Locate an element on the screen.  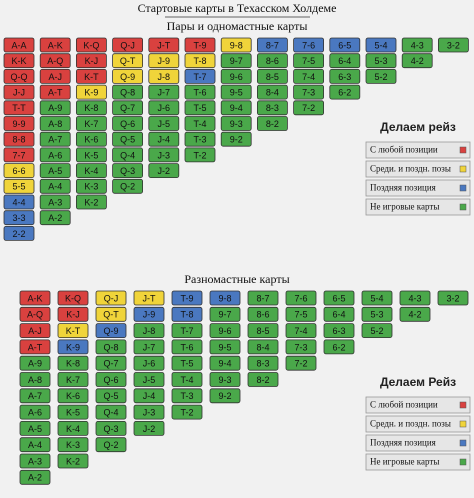
hand-label: 4-4 is located at coordinates (18, 202).